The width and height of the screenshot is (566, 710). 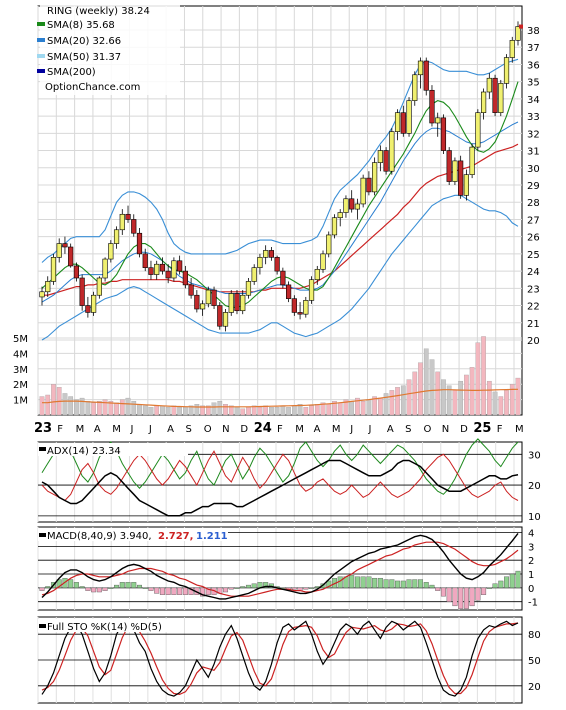 What do you see at coordinates (531, 589) in the screenshot?
I see `macd-tick-label: 0` at bounding box center [531, 589].